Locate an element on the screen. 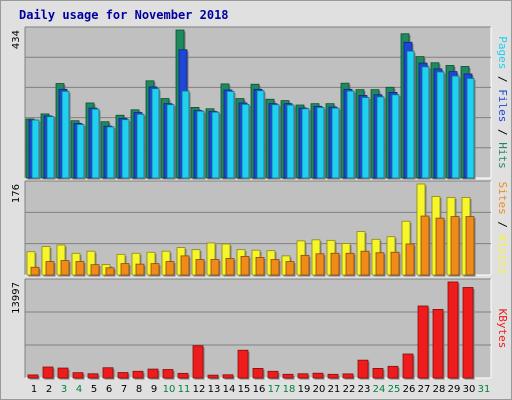 The height and width of the screenshot is (400, 512). day-label: 25 is located at coordinates (394, 389).